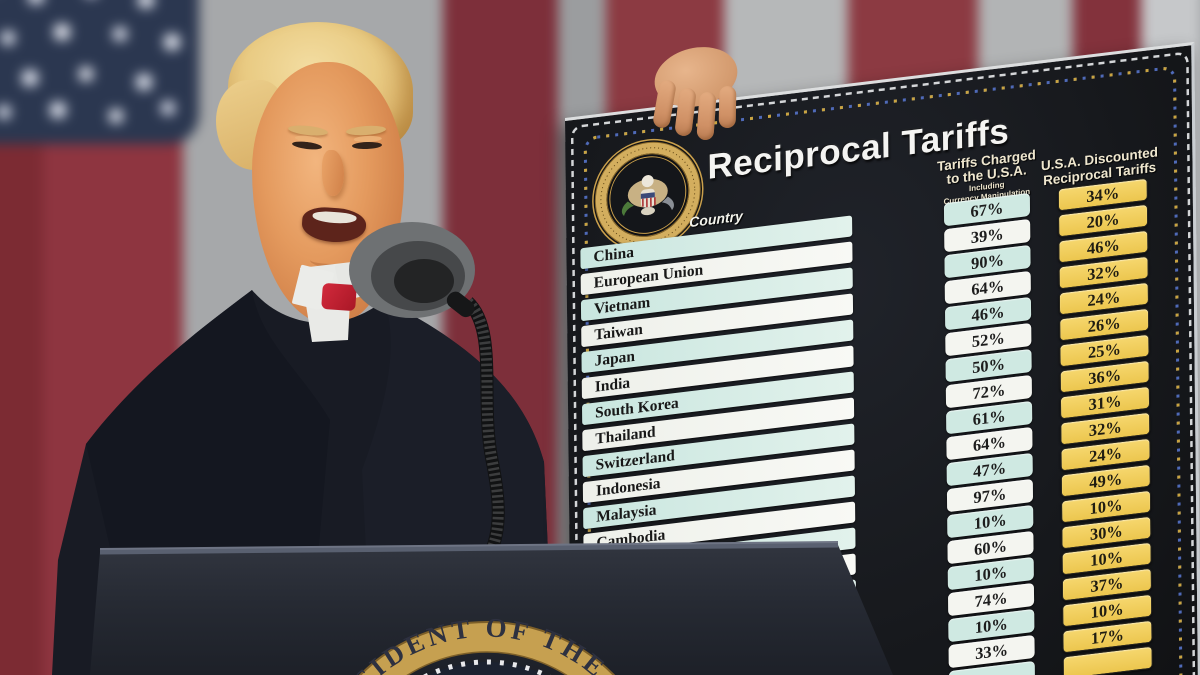 Image resolution: width=1200 pixels, height=675 pixels. Describe the element at coordinates (99, 72) in the screenshot. I see `flag-canton` at that location.